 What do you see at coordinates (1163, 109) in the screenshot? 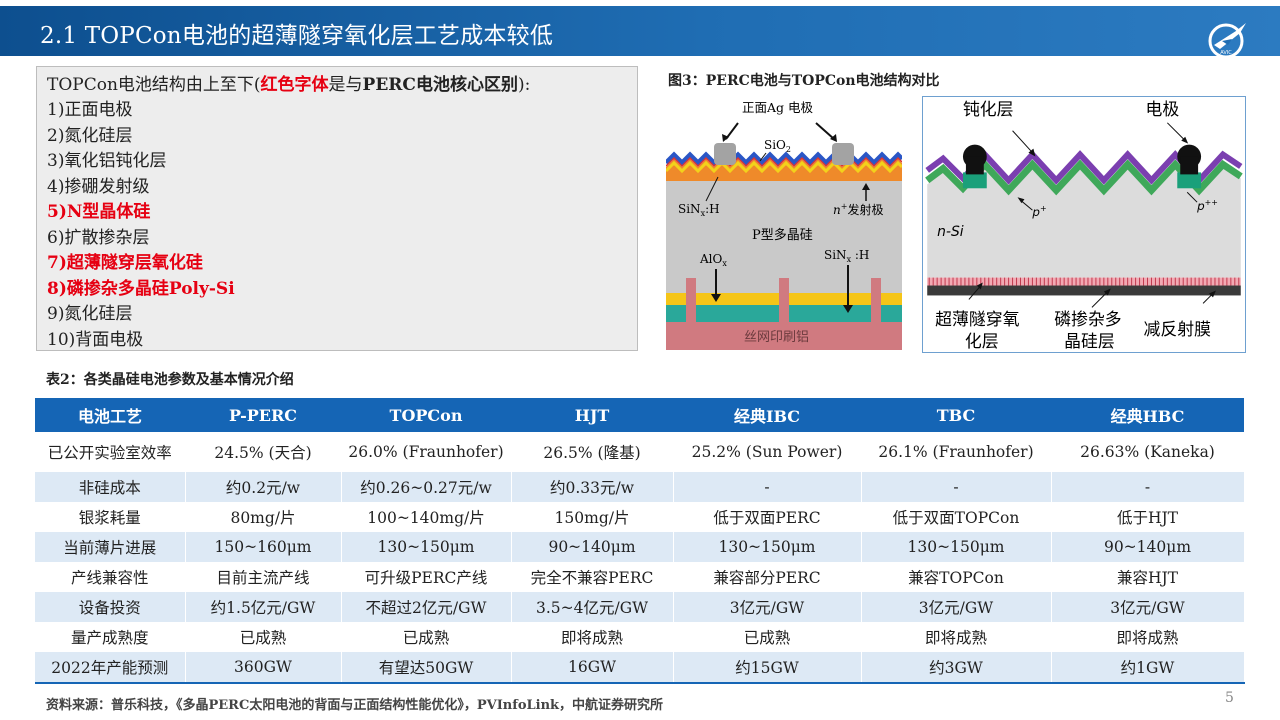
I see `label-electrode: 电极` at bounding box center [1163, 109].